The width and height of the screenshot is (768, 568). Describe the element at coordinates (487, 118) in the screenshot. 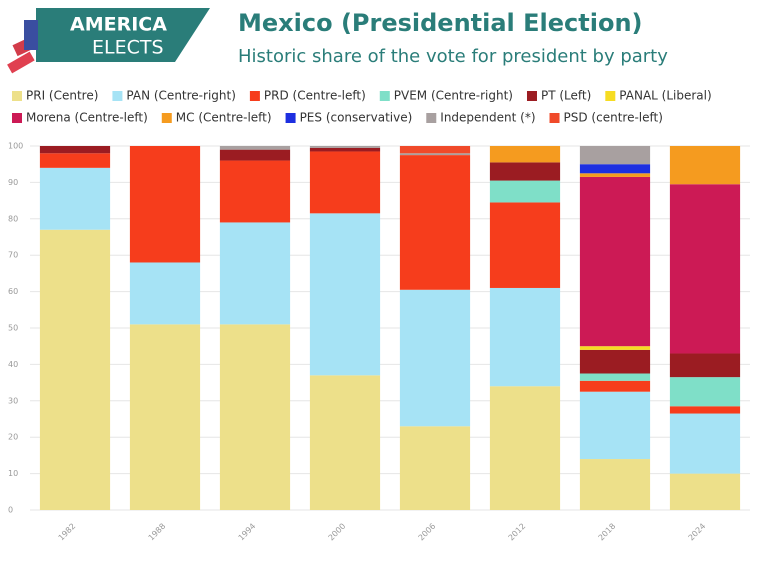

I see `legend-label: Independent (*)` at that location.